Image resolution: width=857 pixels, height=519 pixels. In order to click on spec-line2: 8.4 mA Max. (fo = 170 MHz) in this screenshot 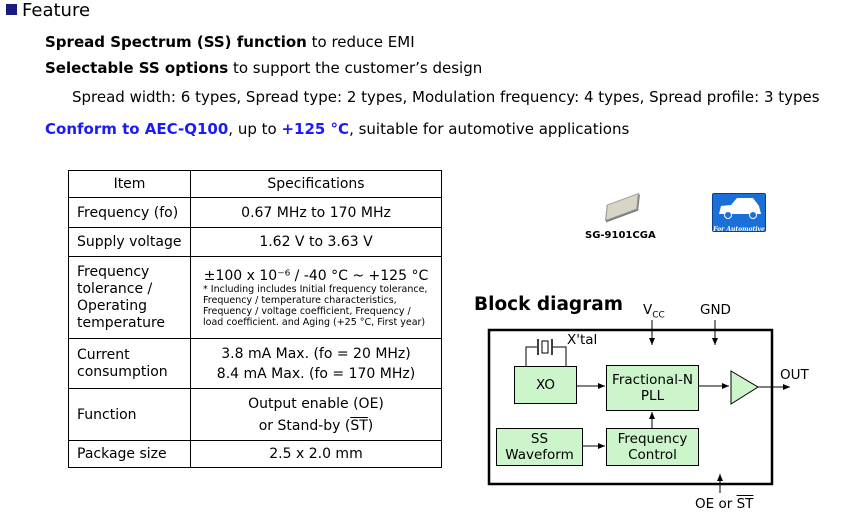, I will do `click(316, 373)`.